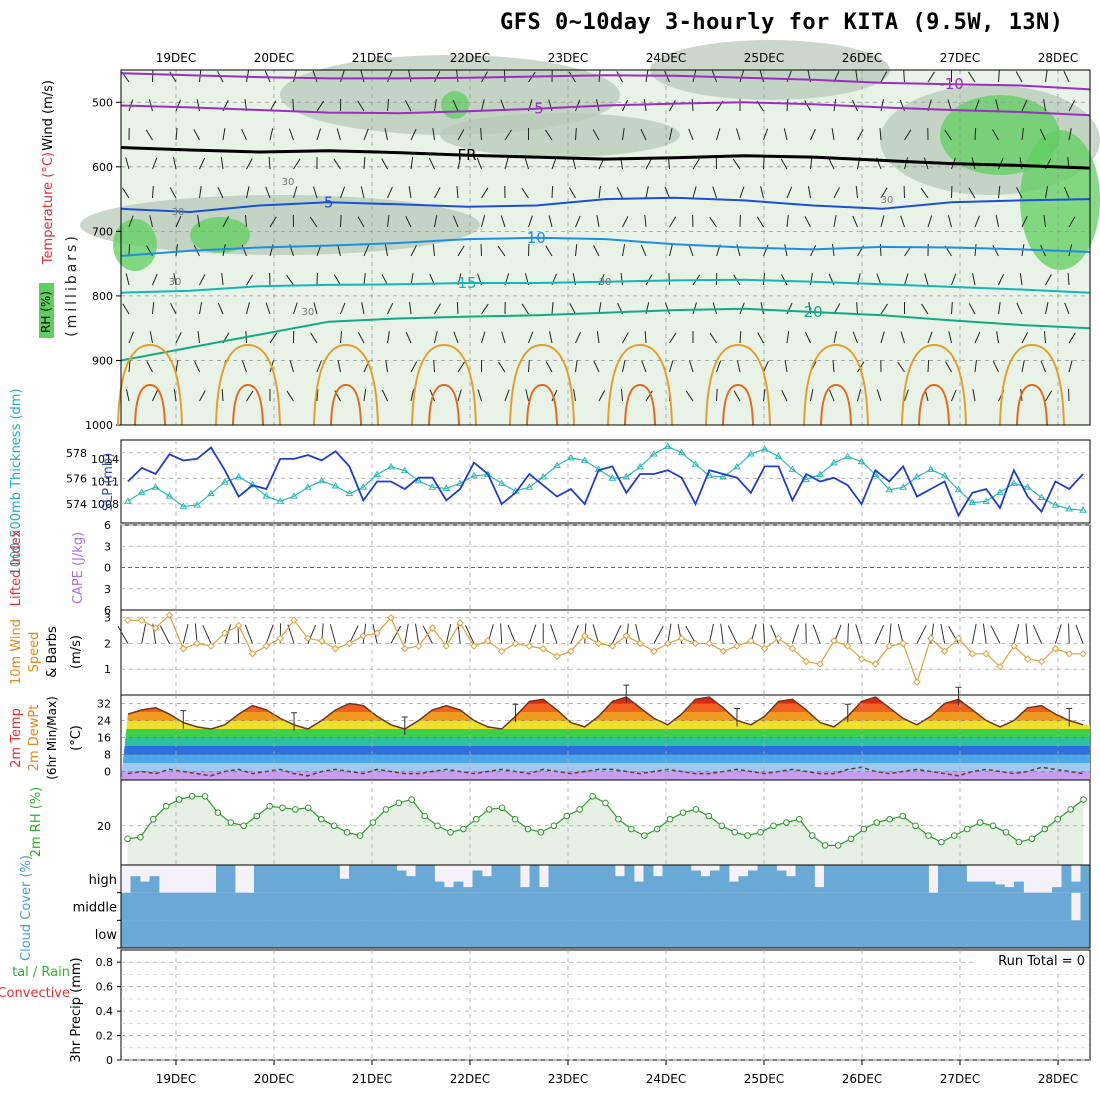  Describe the element at coordinates (1041, 961) in the screenshot. I see `run-total-label: Run Total = 0` at that location.